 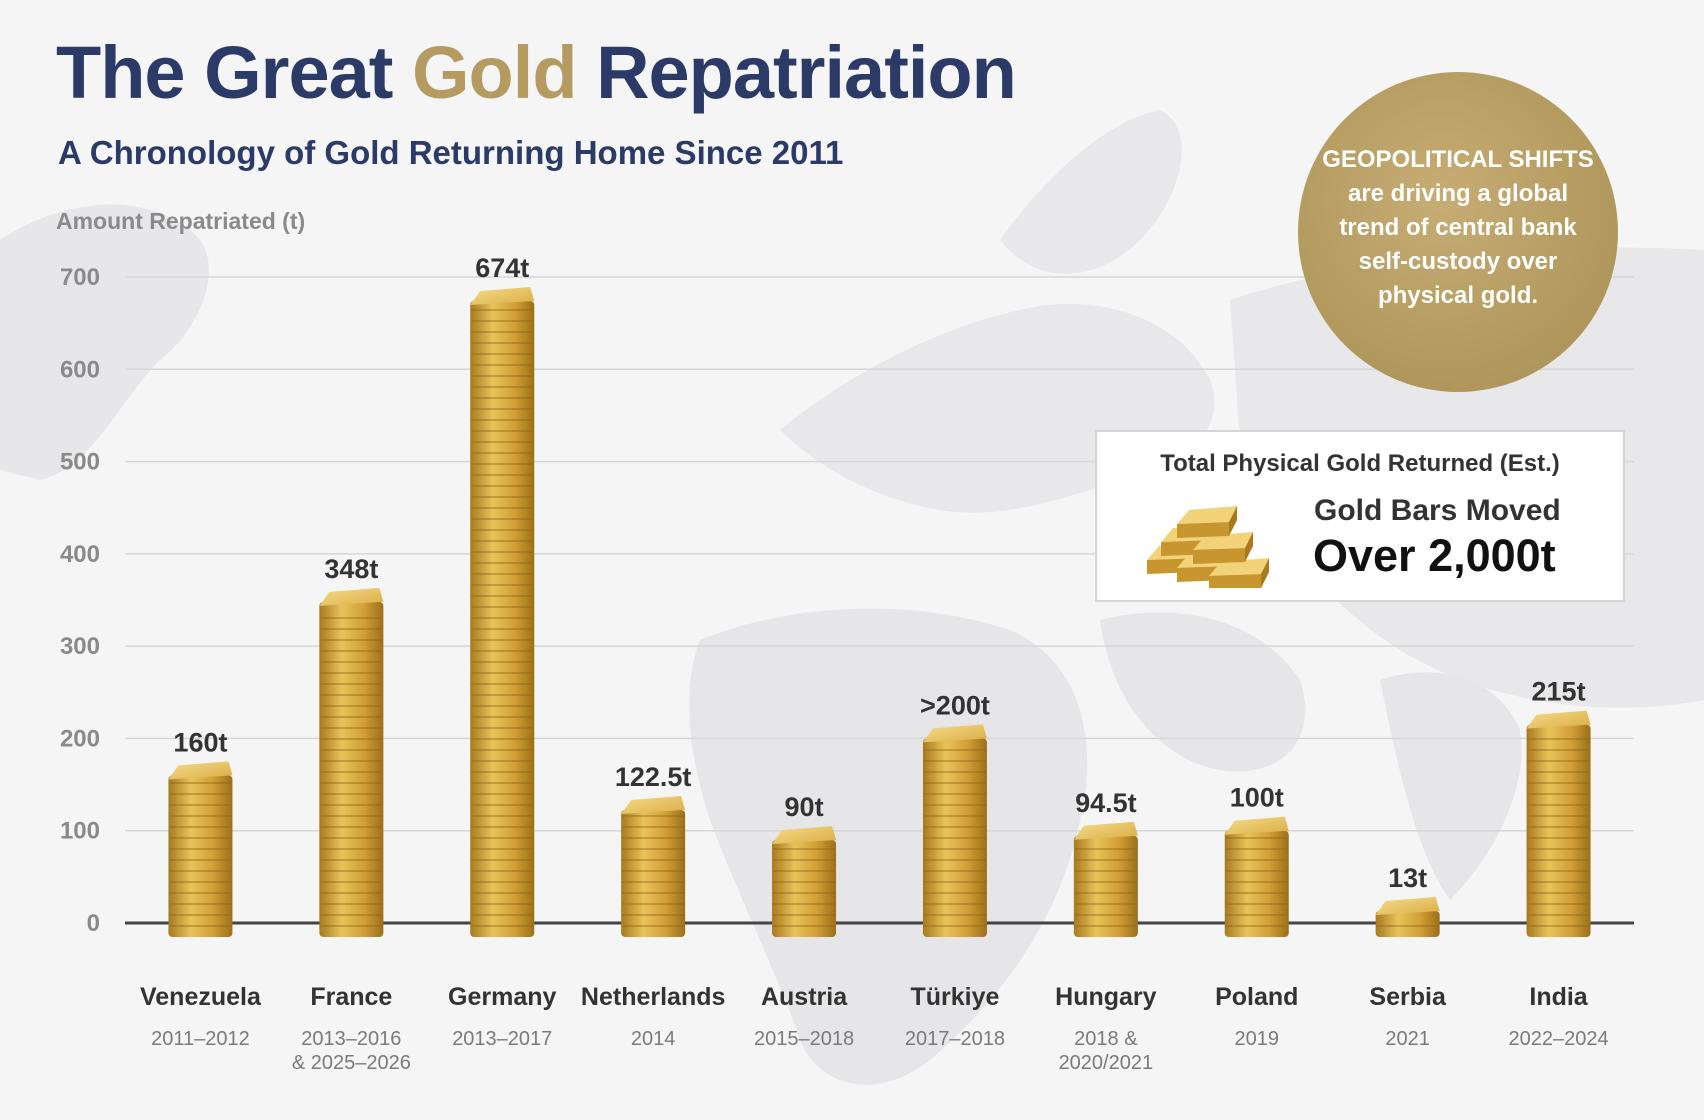 I want to click on bar-netherlands, so click(x=653, y=866).